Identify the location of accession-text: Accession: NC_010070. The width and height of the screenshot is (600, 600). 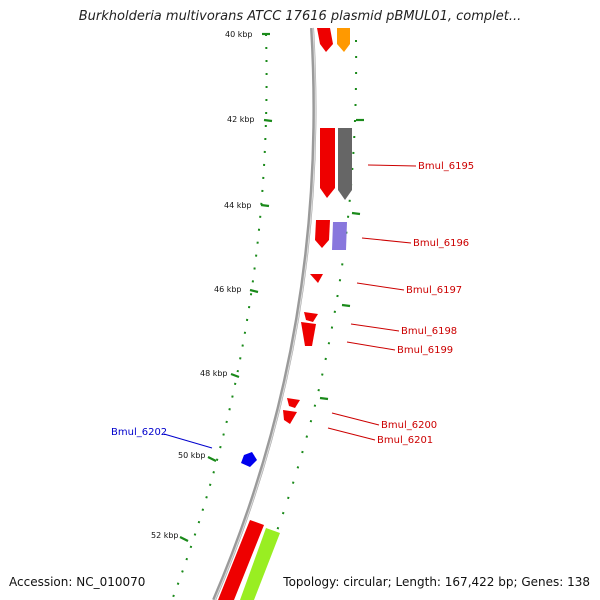
(77, 582).